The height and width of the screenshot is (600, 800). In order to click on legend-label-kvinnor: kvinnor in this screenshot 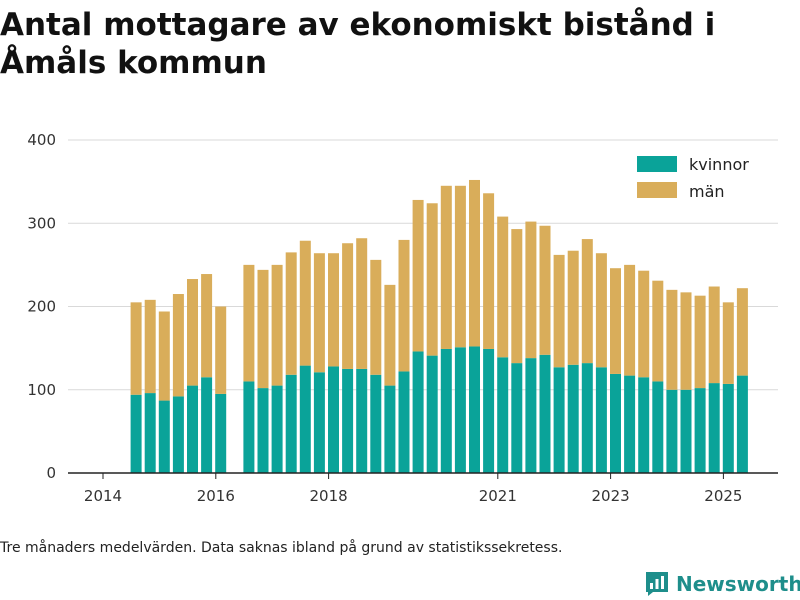, I will do `click(719, 164)`.